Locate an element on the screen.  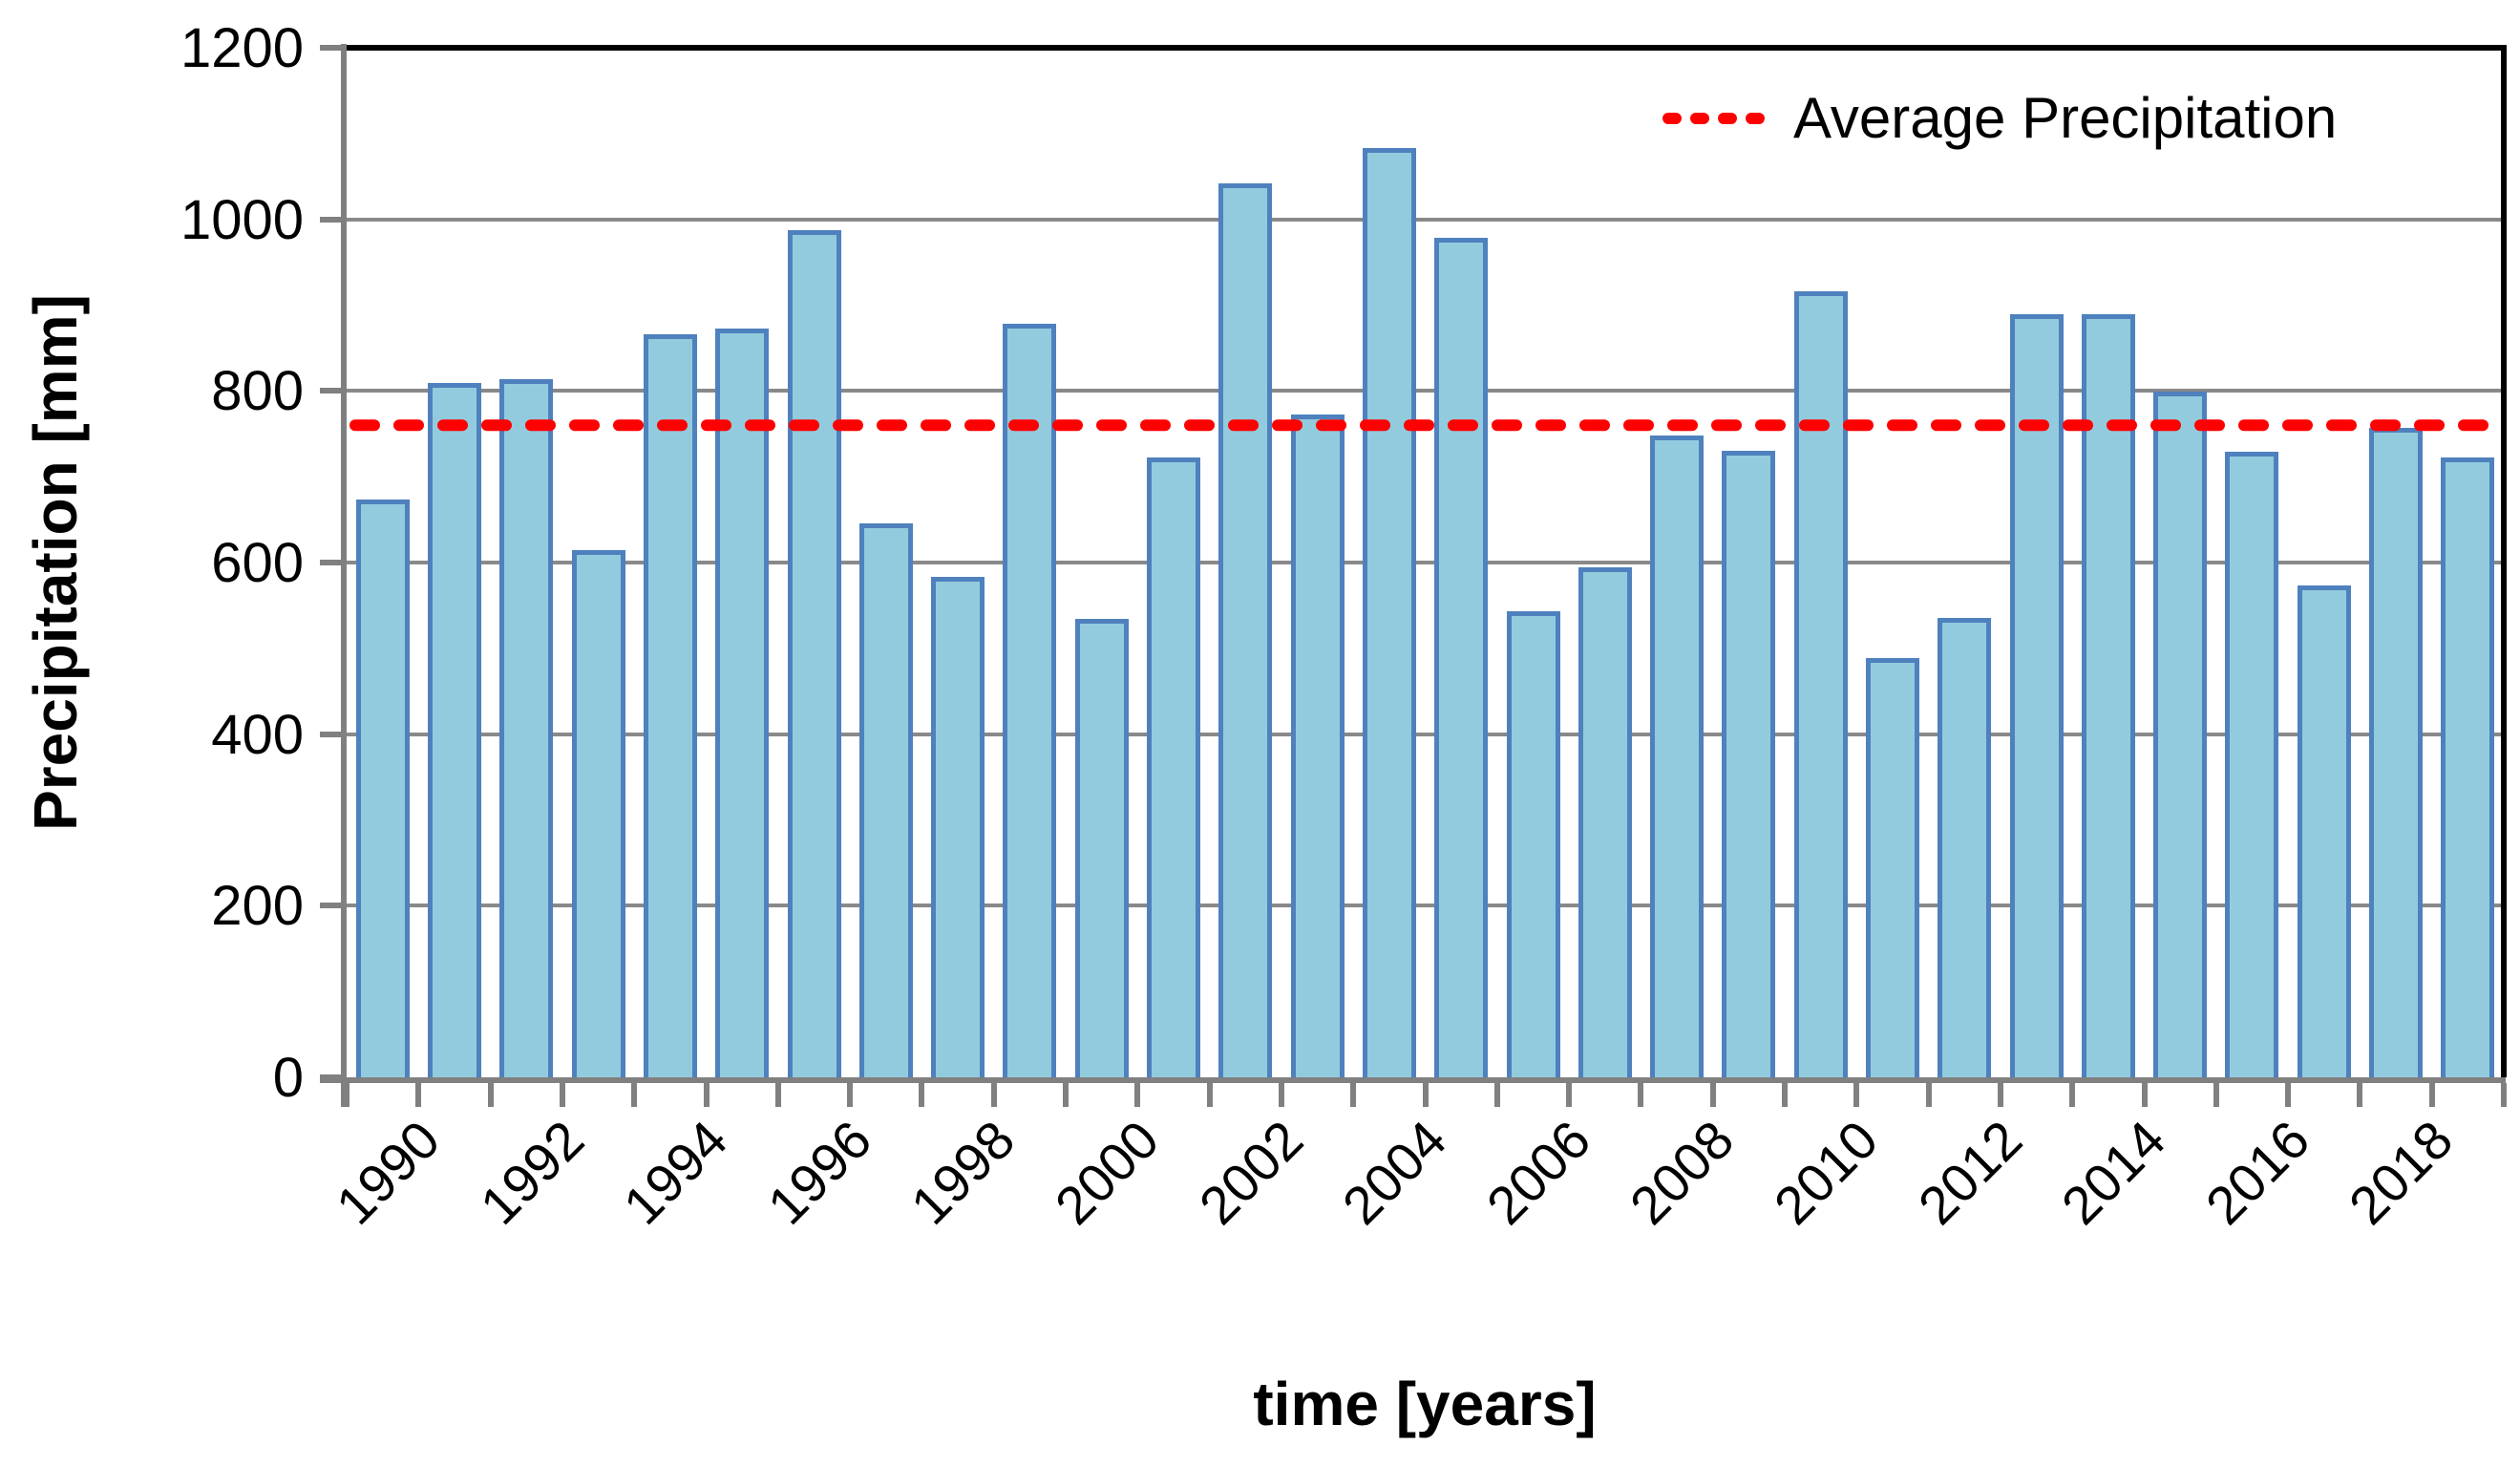
bar-2000 is located at coordinates (1101, 851).